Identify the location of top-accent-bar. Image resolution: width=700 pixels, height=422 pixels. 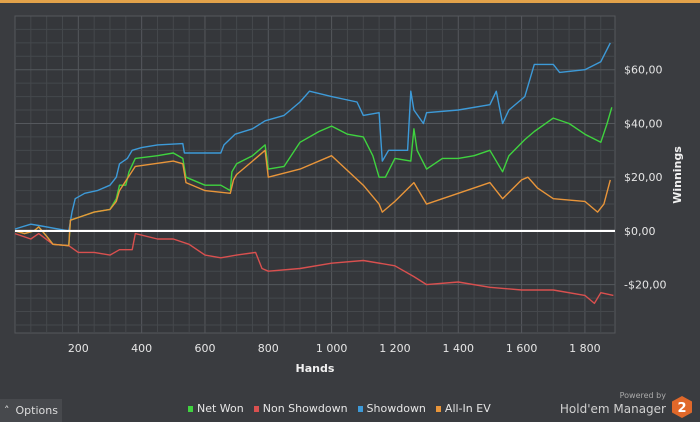
(350, 1).